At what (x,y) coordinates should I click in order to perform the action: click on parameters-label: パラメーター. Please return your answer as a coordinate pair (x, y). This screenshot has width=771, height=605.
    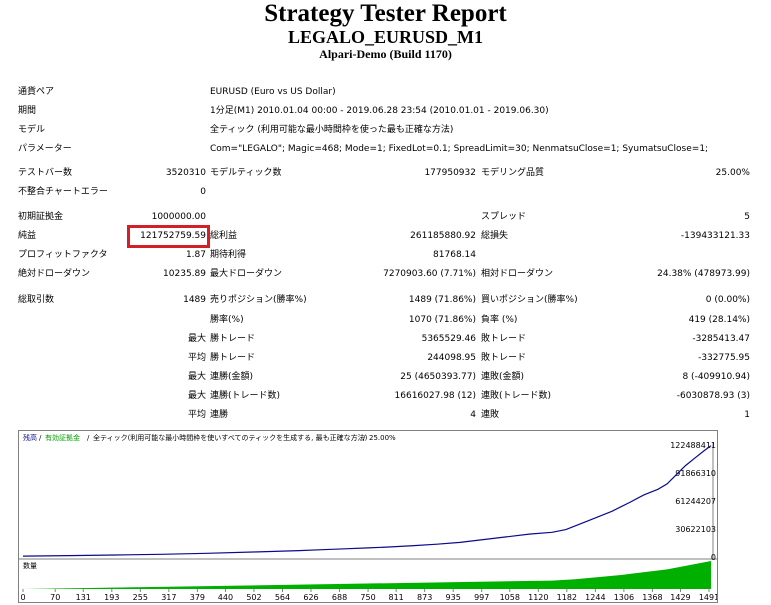
    Looking at the image, I should click on (45, 149).